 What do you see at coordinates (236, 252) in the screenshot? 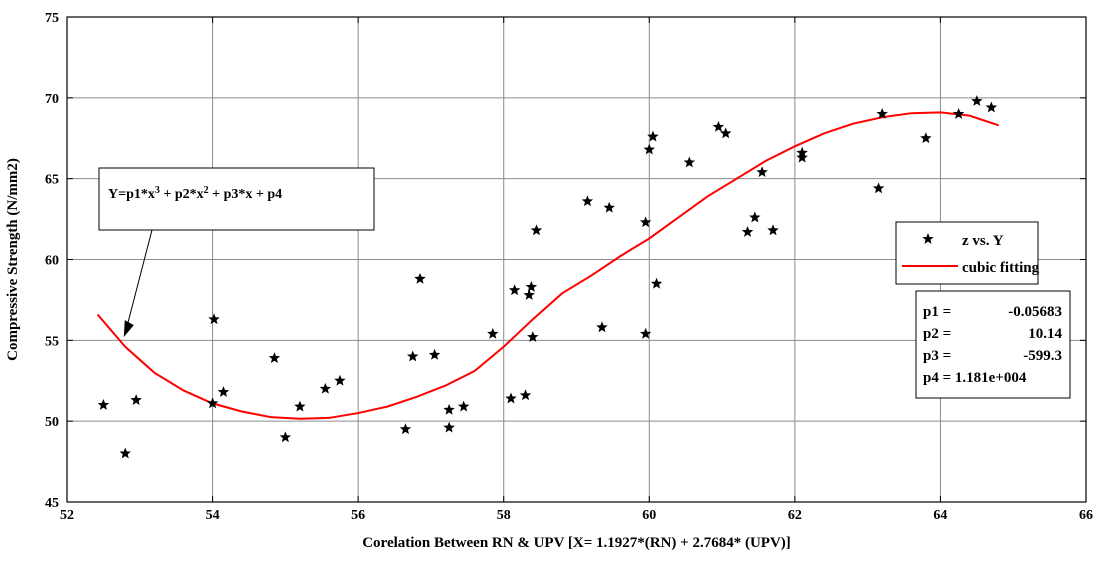
I see `equation-annotation: Y=p1*x3 + p2*x2 + p3*x + p4` at bounding box center [236, 252].